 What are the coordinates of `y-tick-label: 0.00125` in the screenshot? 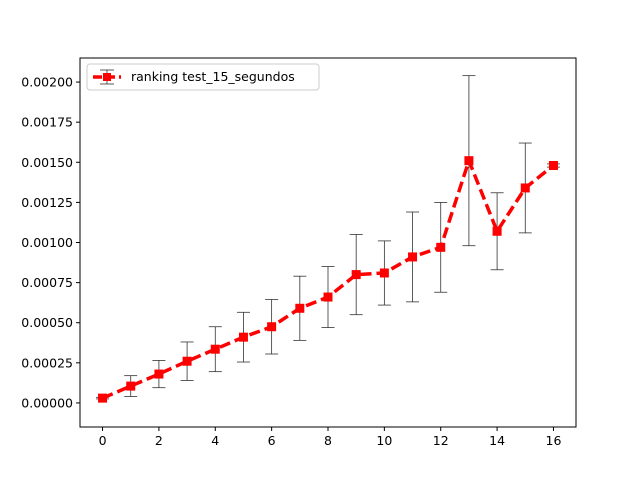 It's located at (47, 202).